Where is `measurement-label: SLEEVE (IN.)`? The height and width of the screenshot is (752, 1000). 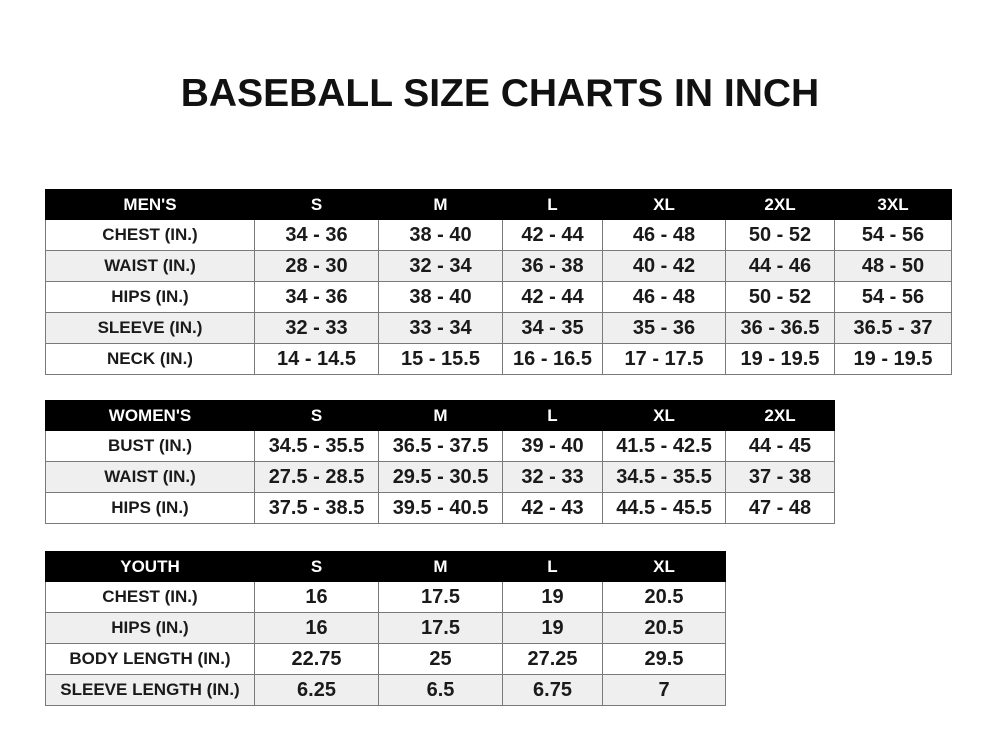
measurement-label: SLEEVE (IN.) is located at coordinates (150, 328).